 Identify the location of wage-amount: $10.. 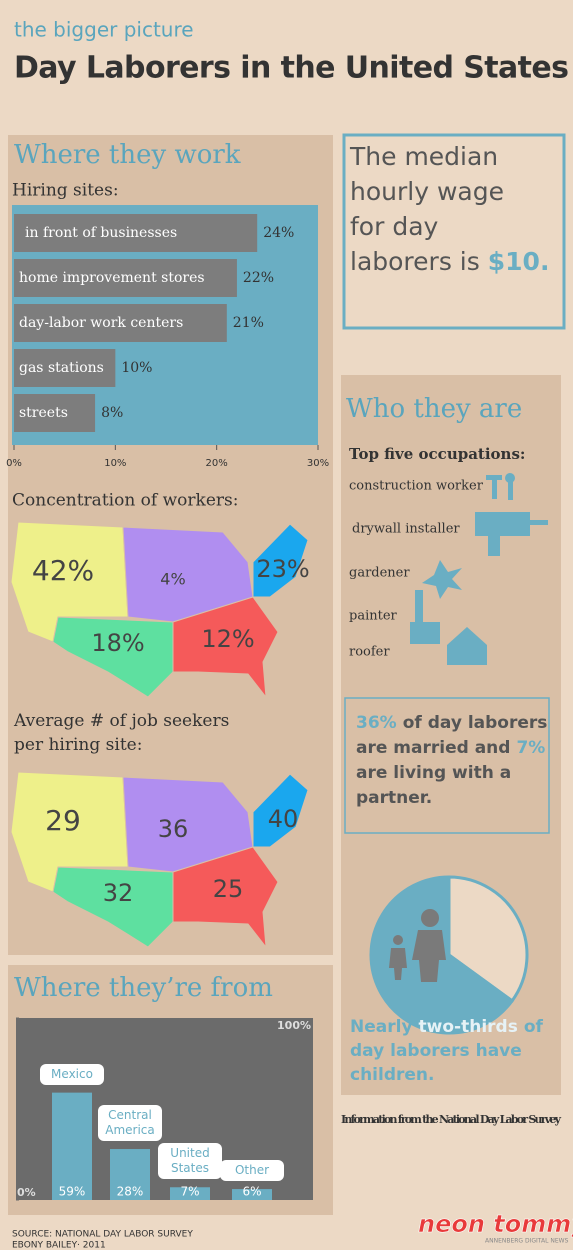
(519, 261).